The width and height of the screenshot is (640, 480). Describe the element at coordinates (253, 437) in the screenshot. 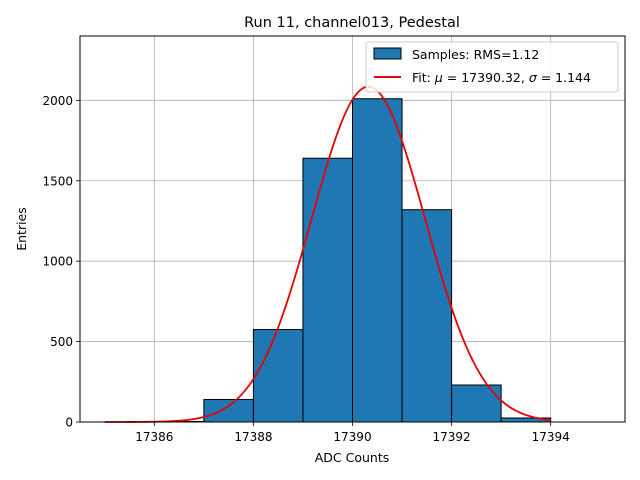

I see `x-tick-label: 17388` at that location.